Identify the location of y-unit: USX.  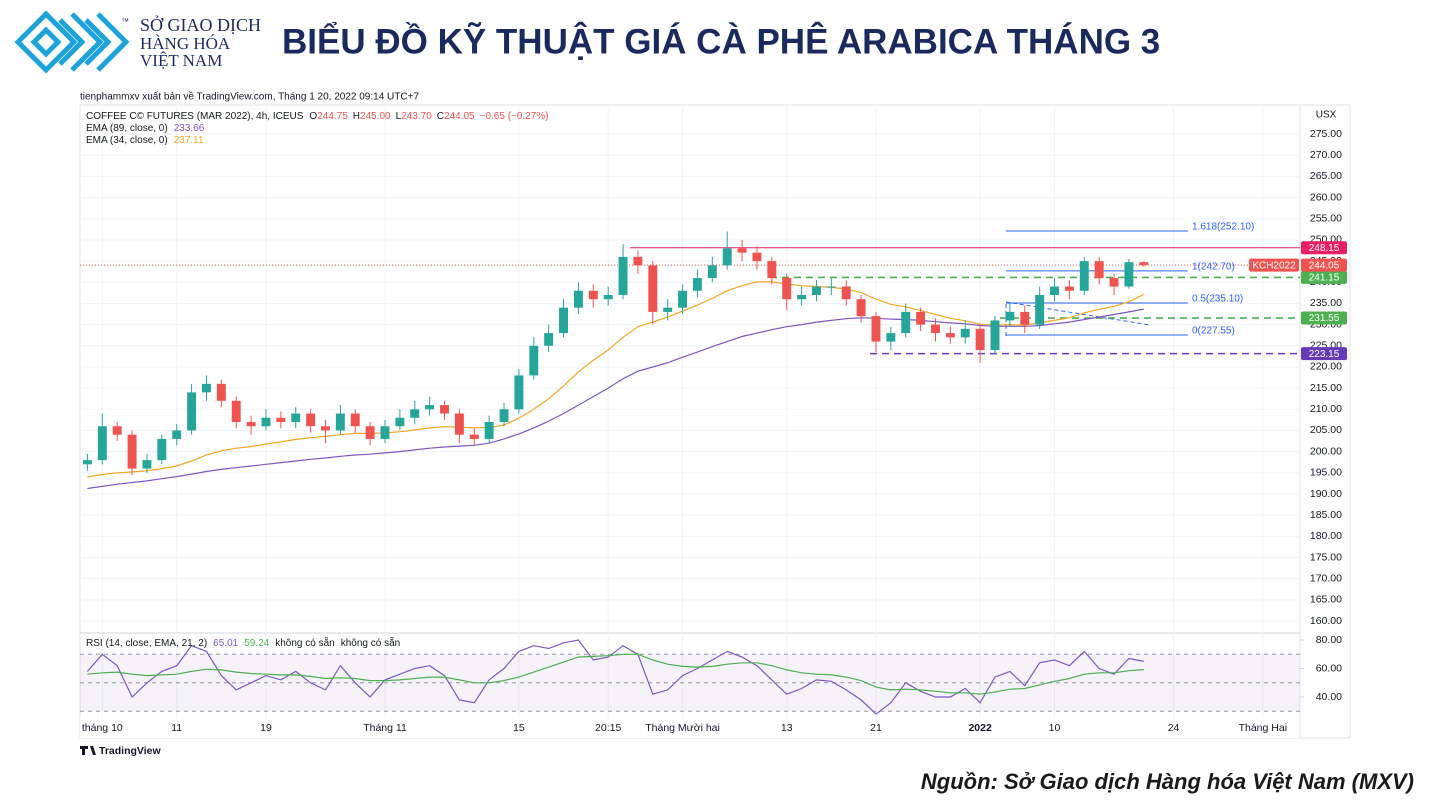
(1326, 115).